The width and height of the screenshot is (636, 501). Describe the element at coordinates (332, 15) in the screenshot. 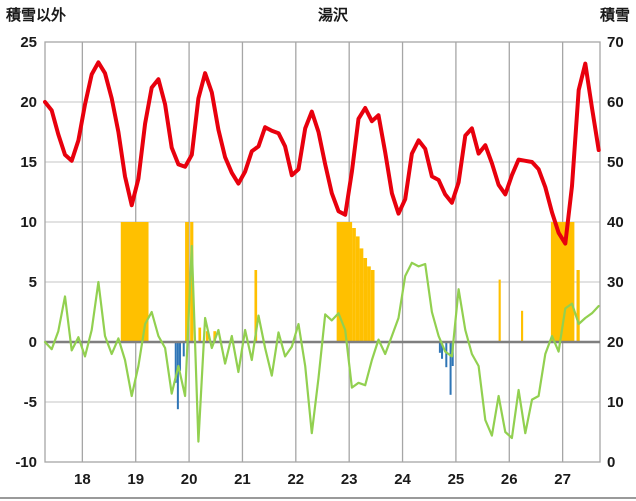

I see `chart-title: 湯沢` at that location.